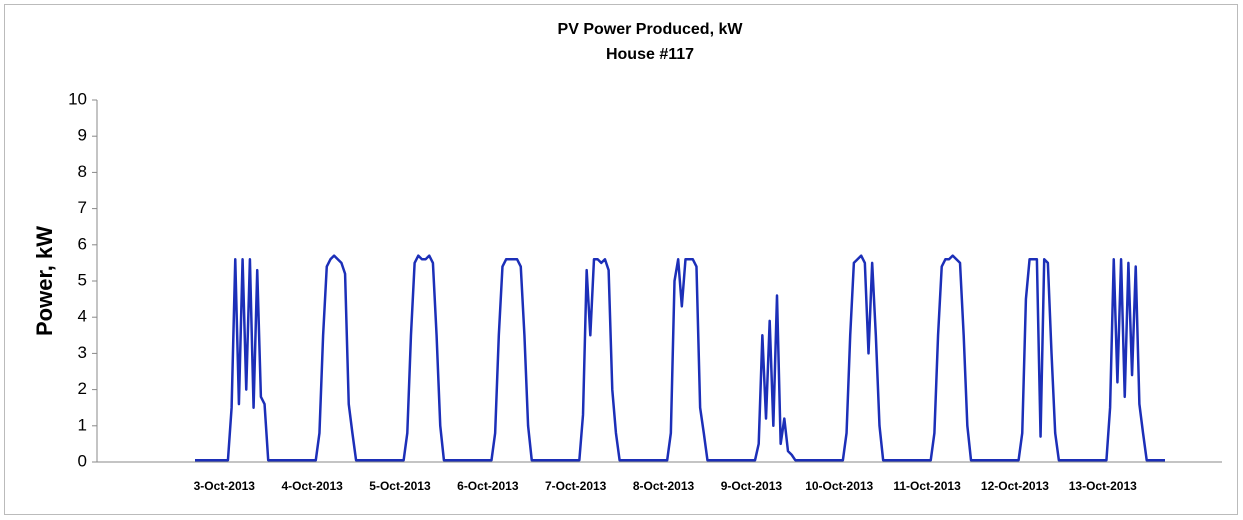 Image resolution: width=1243 pixels, height=520 pixels. I want to click on x-tick-label: 4-Oct-2013, so click(312, 486).